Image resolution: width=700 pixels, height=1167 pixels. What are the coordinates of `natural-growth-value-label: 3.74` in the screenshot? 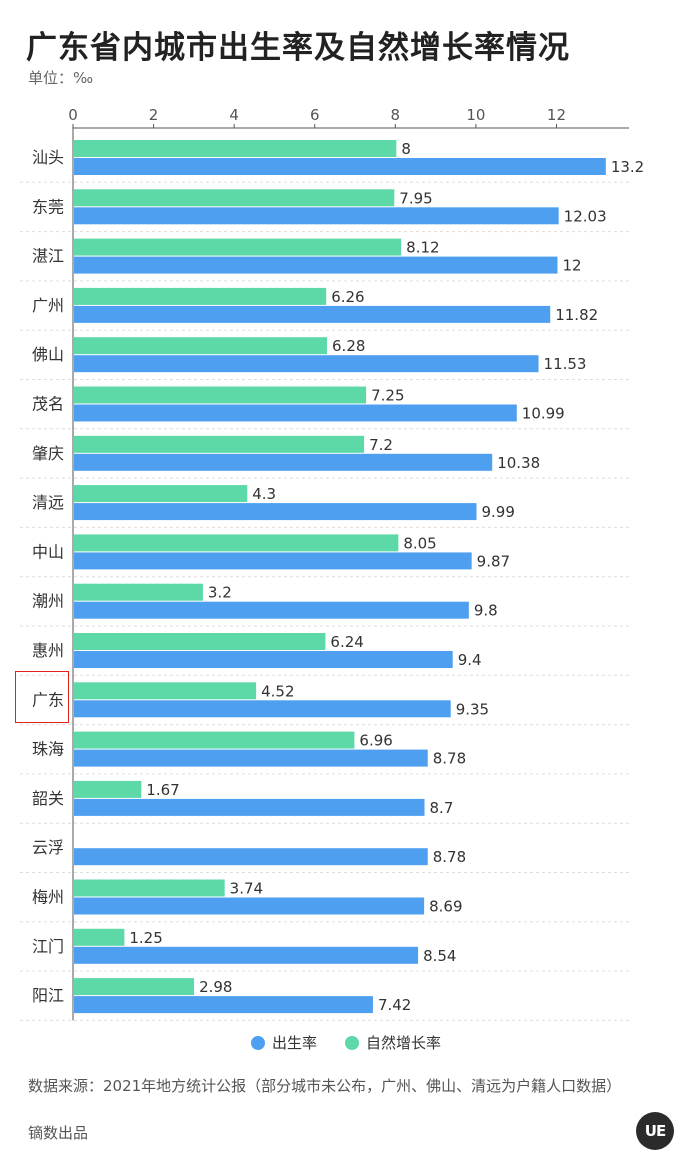 It's located at (246, 889).